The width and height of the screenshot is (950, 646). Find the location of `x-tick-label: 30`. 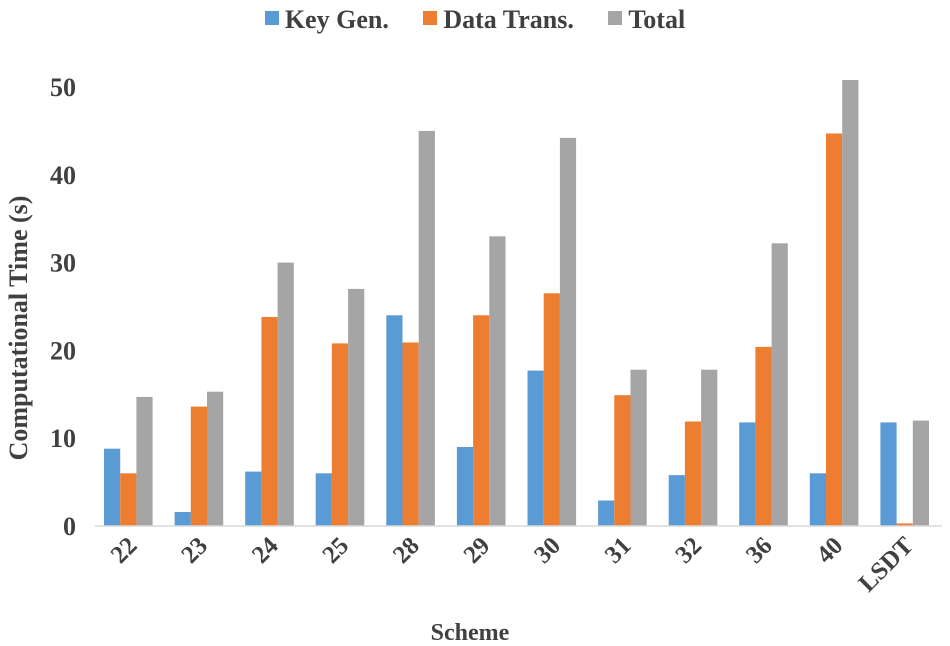

x-tick-label: 30 is located at coordinates (547, 550).